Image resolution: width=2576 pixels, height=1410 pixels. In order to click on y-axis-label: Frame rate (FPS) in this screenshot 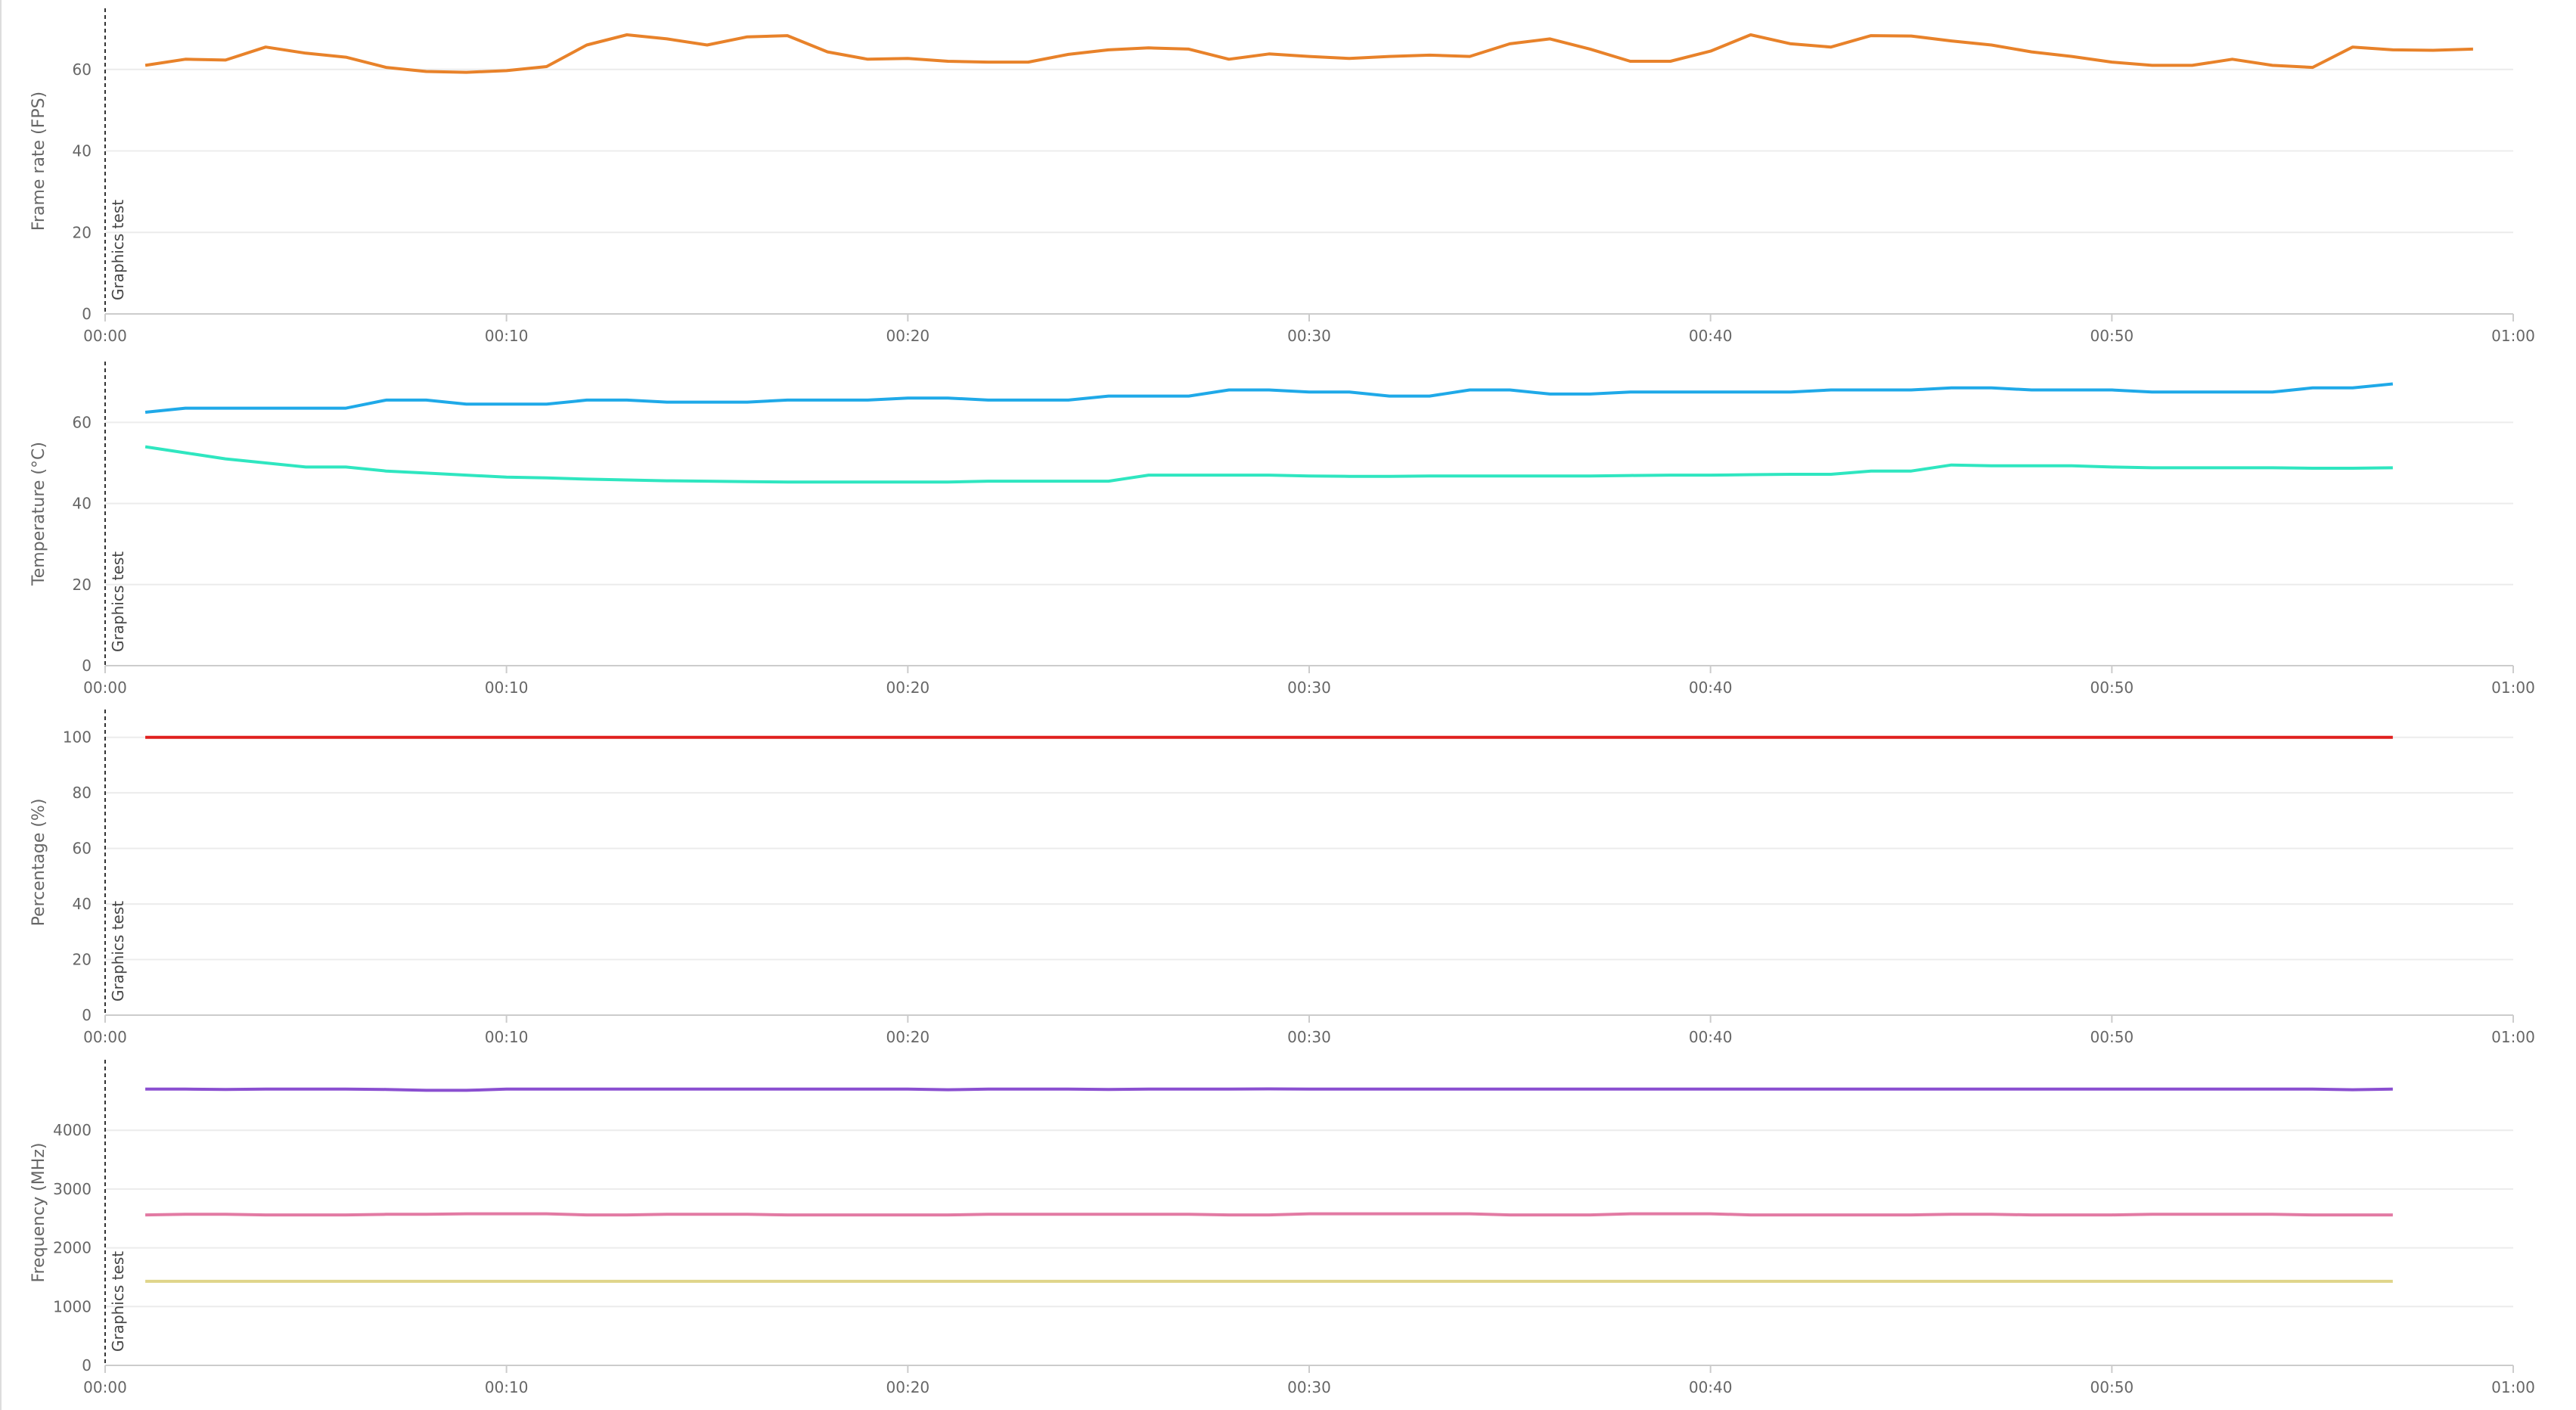, I will do `click(38, 161)`.